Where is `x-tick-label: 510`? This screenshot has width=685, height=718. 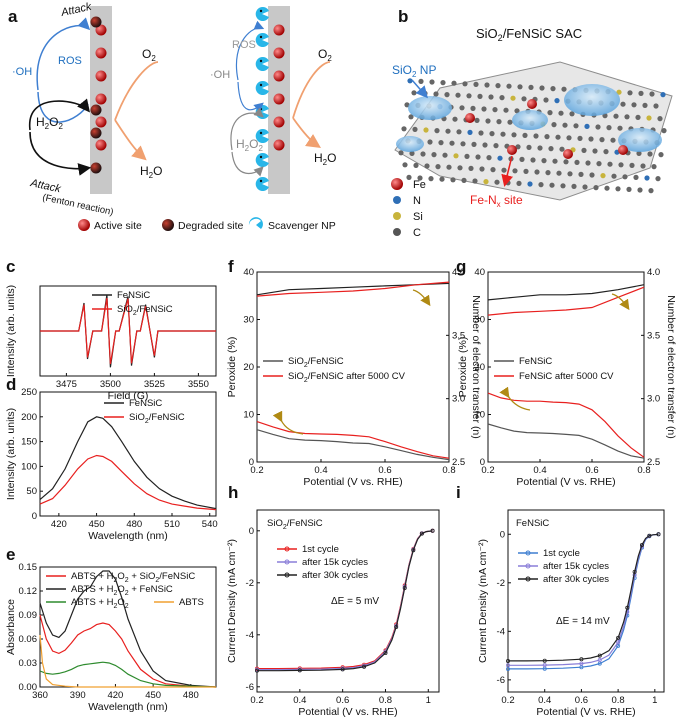
x-tick-label: 510 is located at coordinates (172, 524).